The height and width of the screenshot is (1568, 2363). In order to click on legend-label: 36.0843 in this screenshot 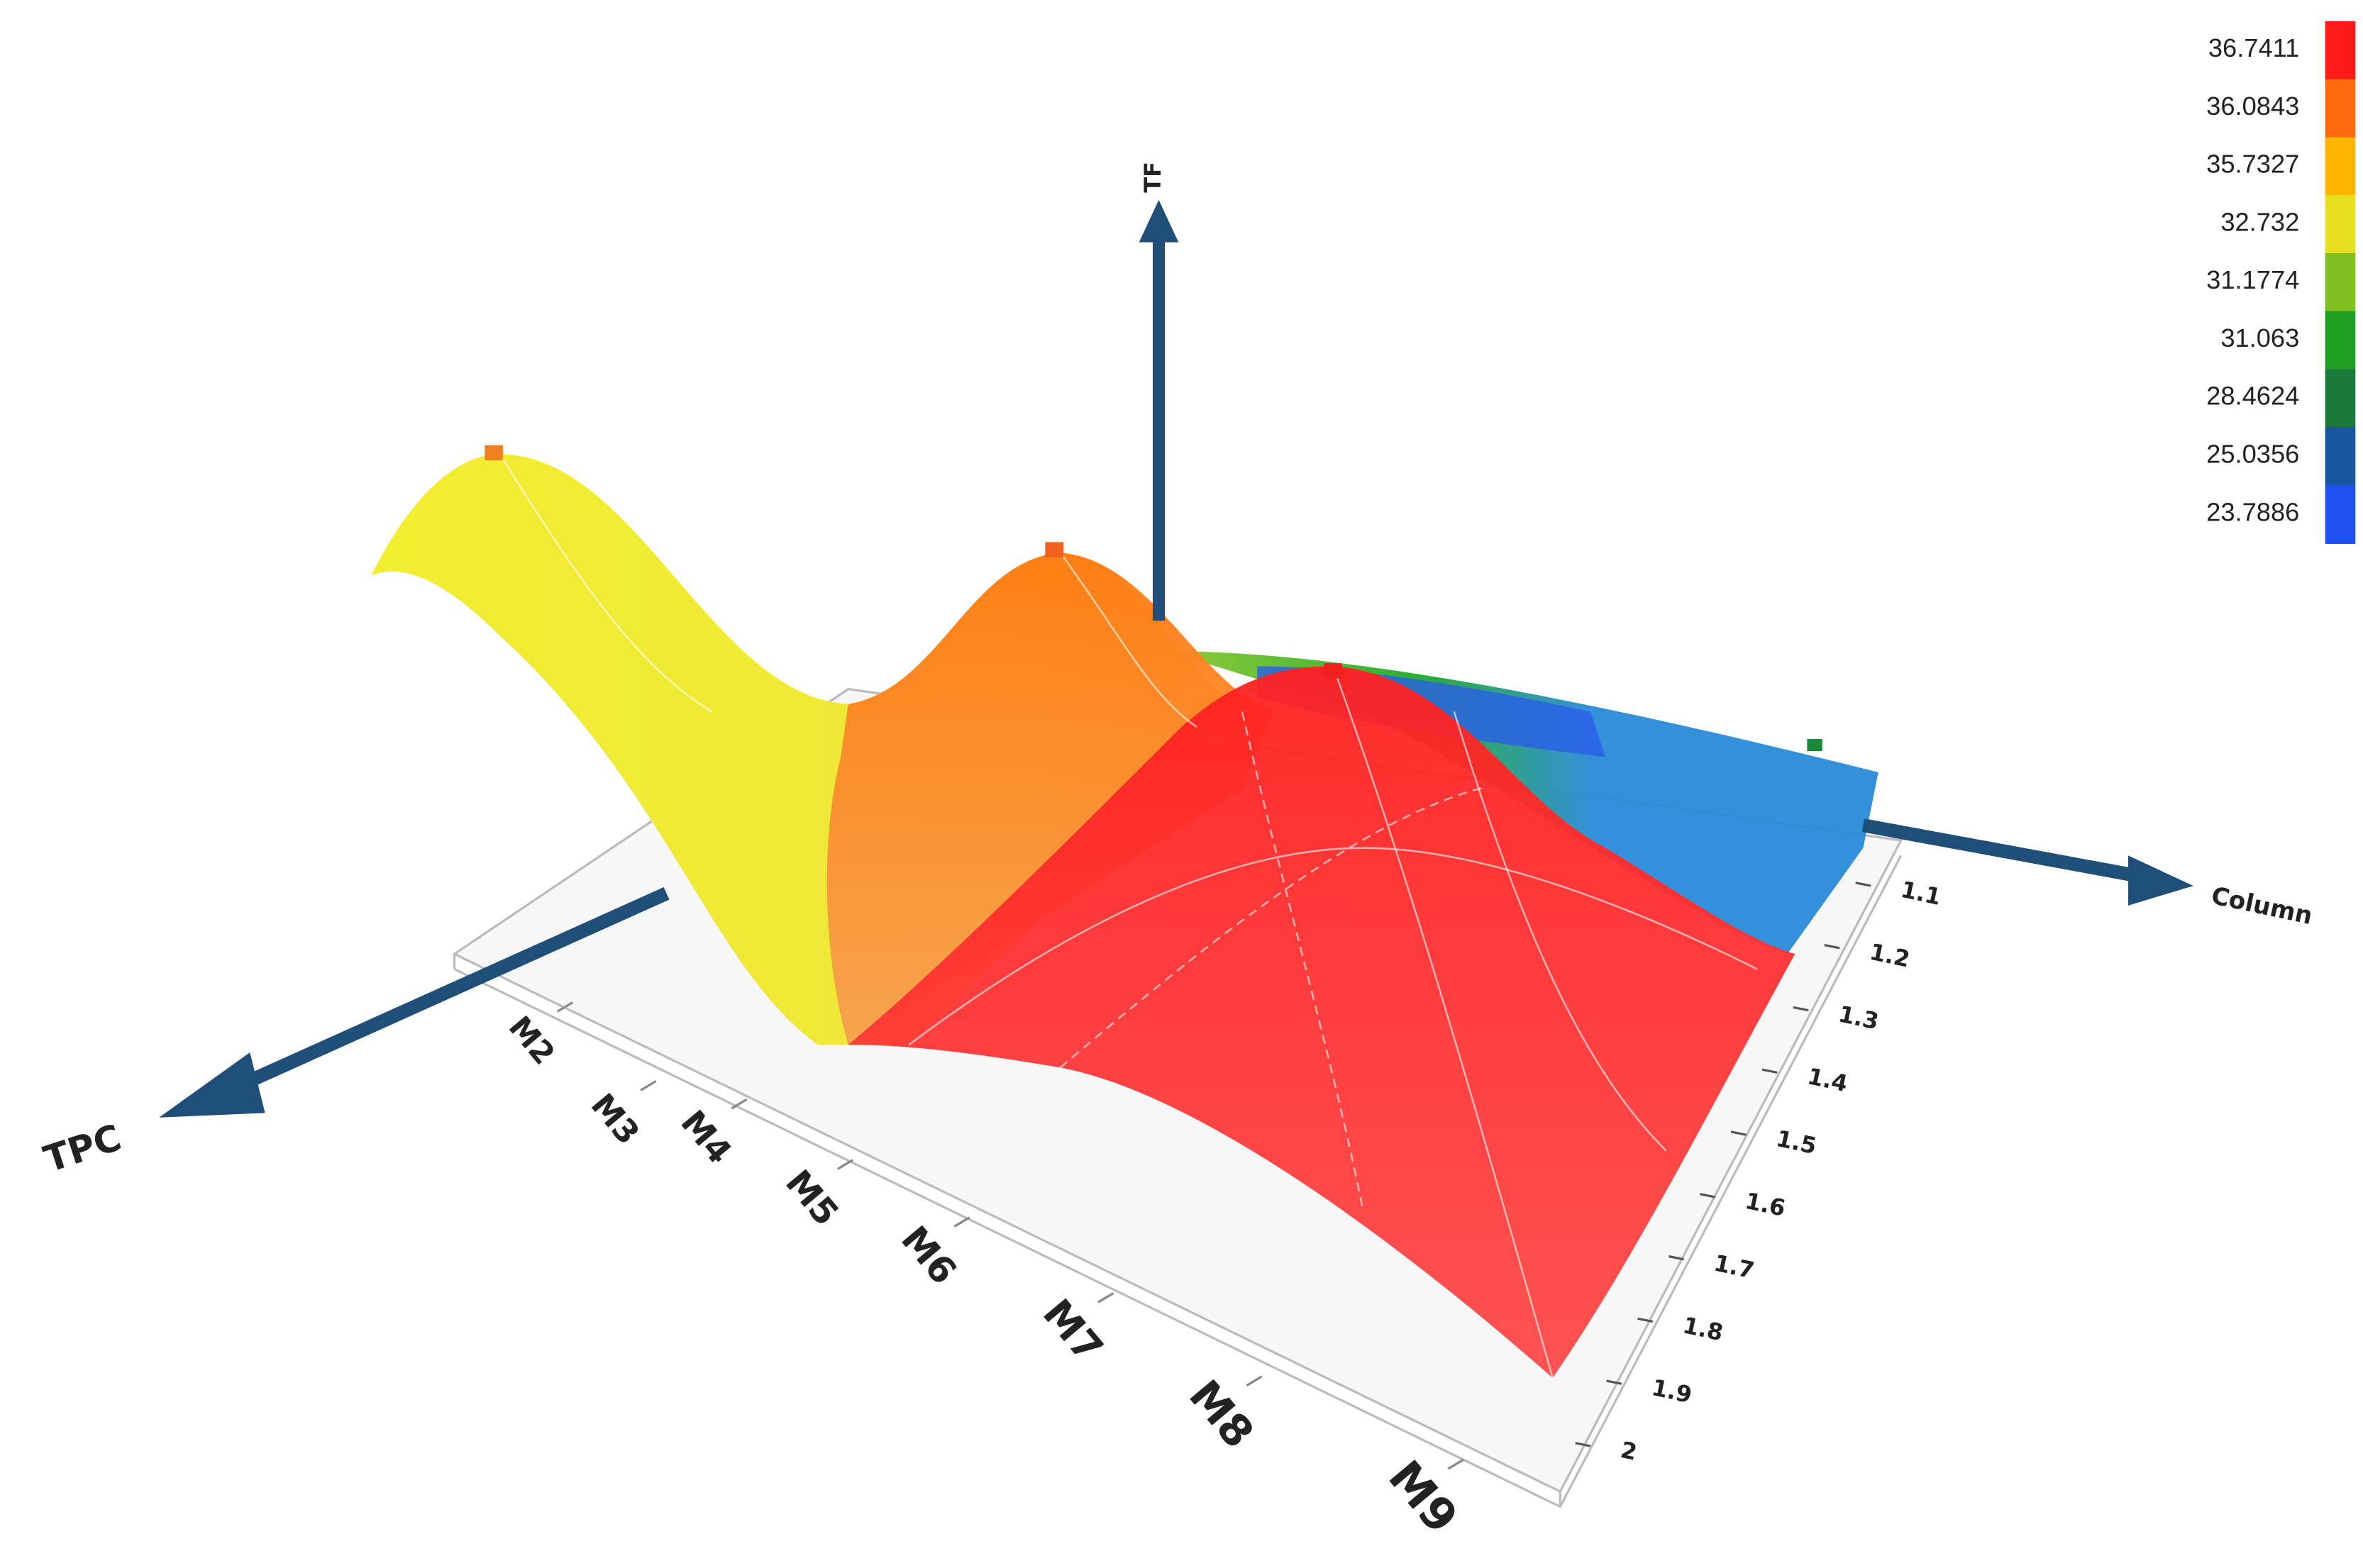, I will do `click(2253, 106)`.